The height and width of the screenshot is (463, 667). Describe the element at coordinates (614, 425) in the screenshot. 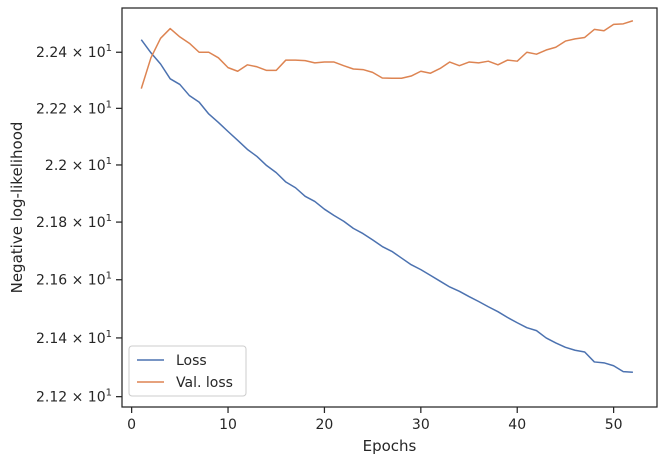

I see `x-tick-label: 50` at that location.